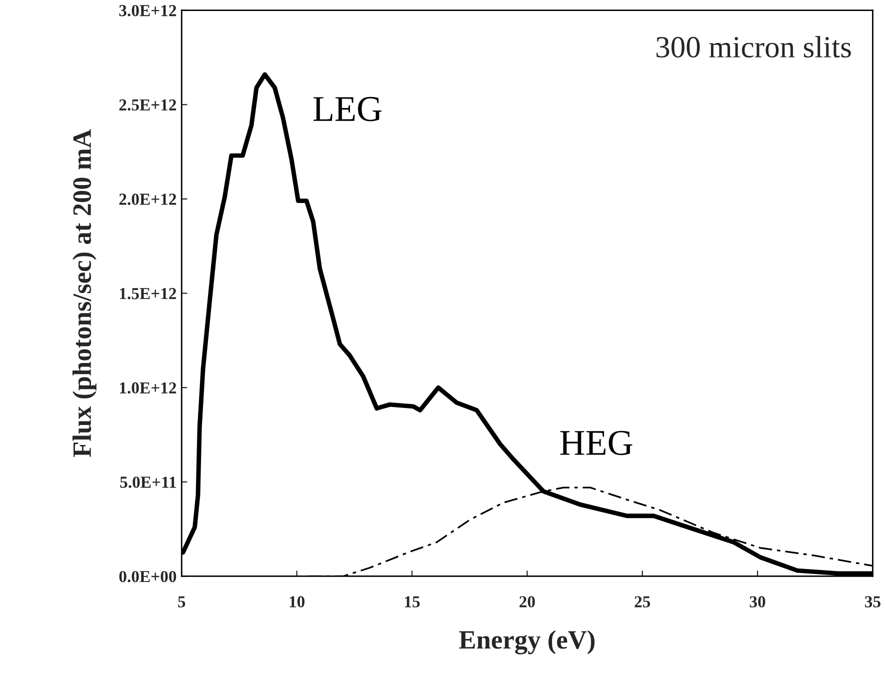 The width and height of the screenshot is (886, 686). What do you see at coordinates (84, 293) in the screenshot?
I see `y-axis-title: Flux (photons/sec) at 200 mA` at bounding box center [84, 293].